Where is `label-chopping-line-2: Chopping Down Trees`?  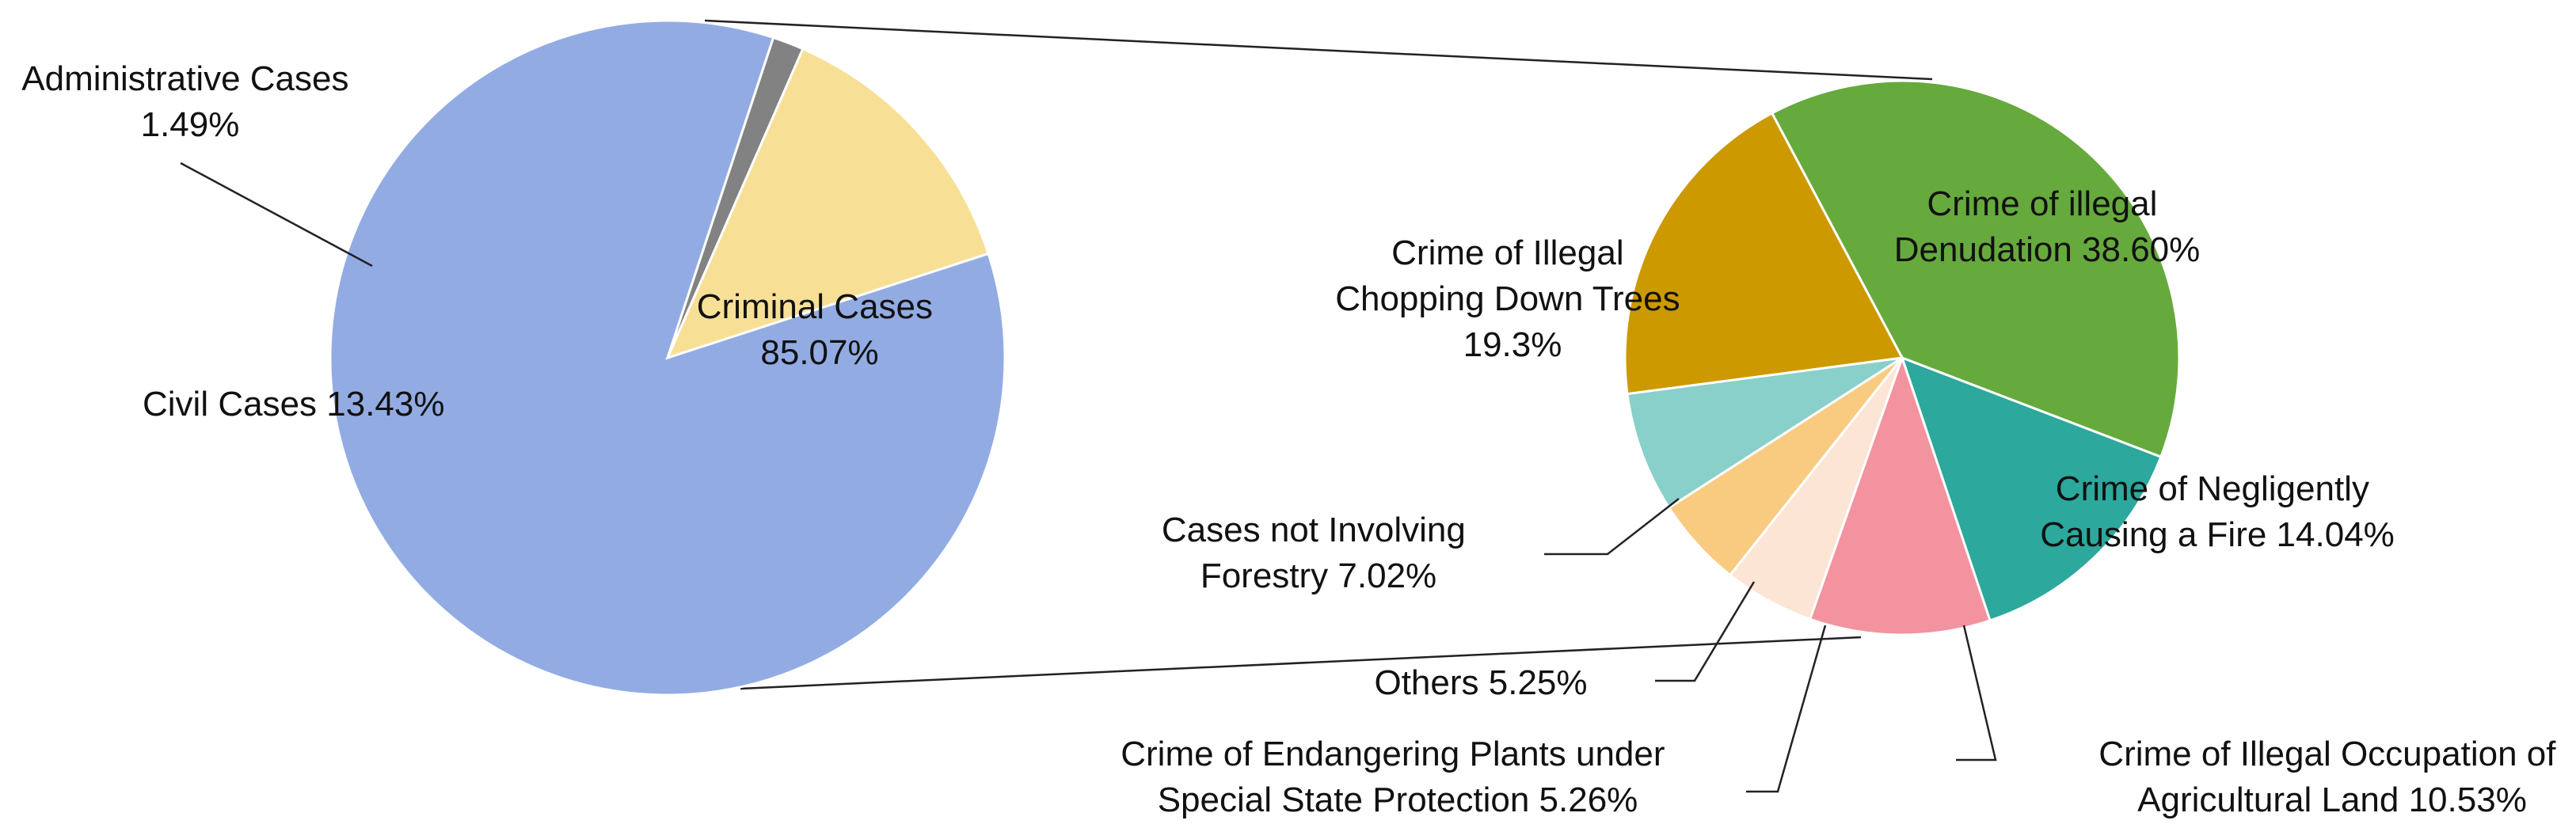
label-chopping-line-2: Chopping Down Trees is located at coordinates (1507, 298).